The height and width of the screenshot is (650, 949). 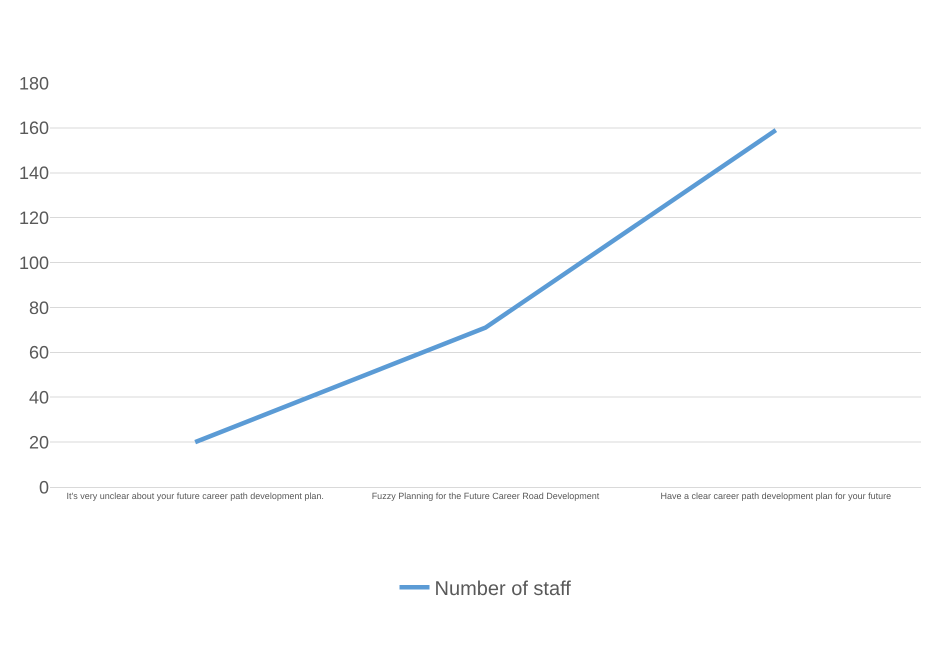 What do you see at coordinates (38, 442) in the screenshot?
I see `y-tick-label: 20` at bounding box center [38, 442].